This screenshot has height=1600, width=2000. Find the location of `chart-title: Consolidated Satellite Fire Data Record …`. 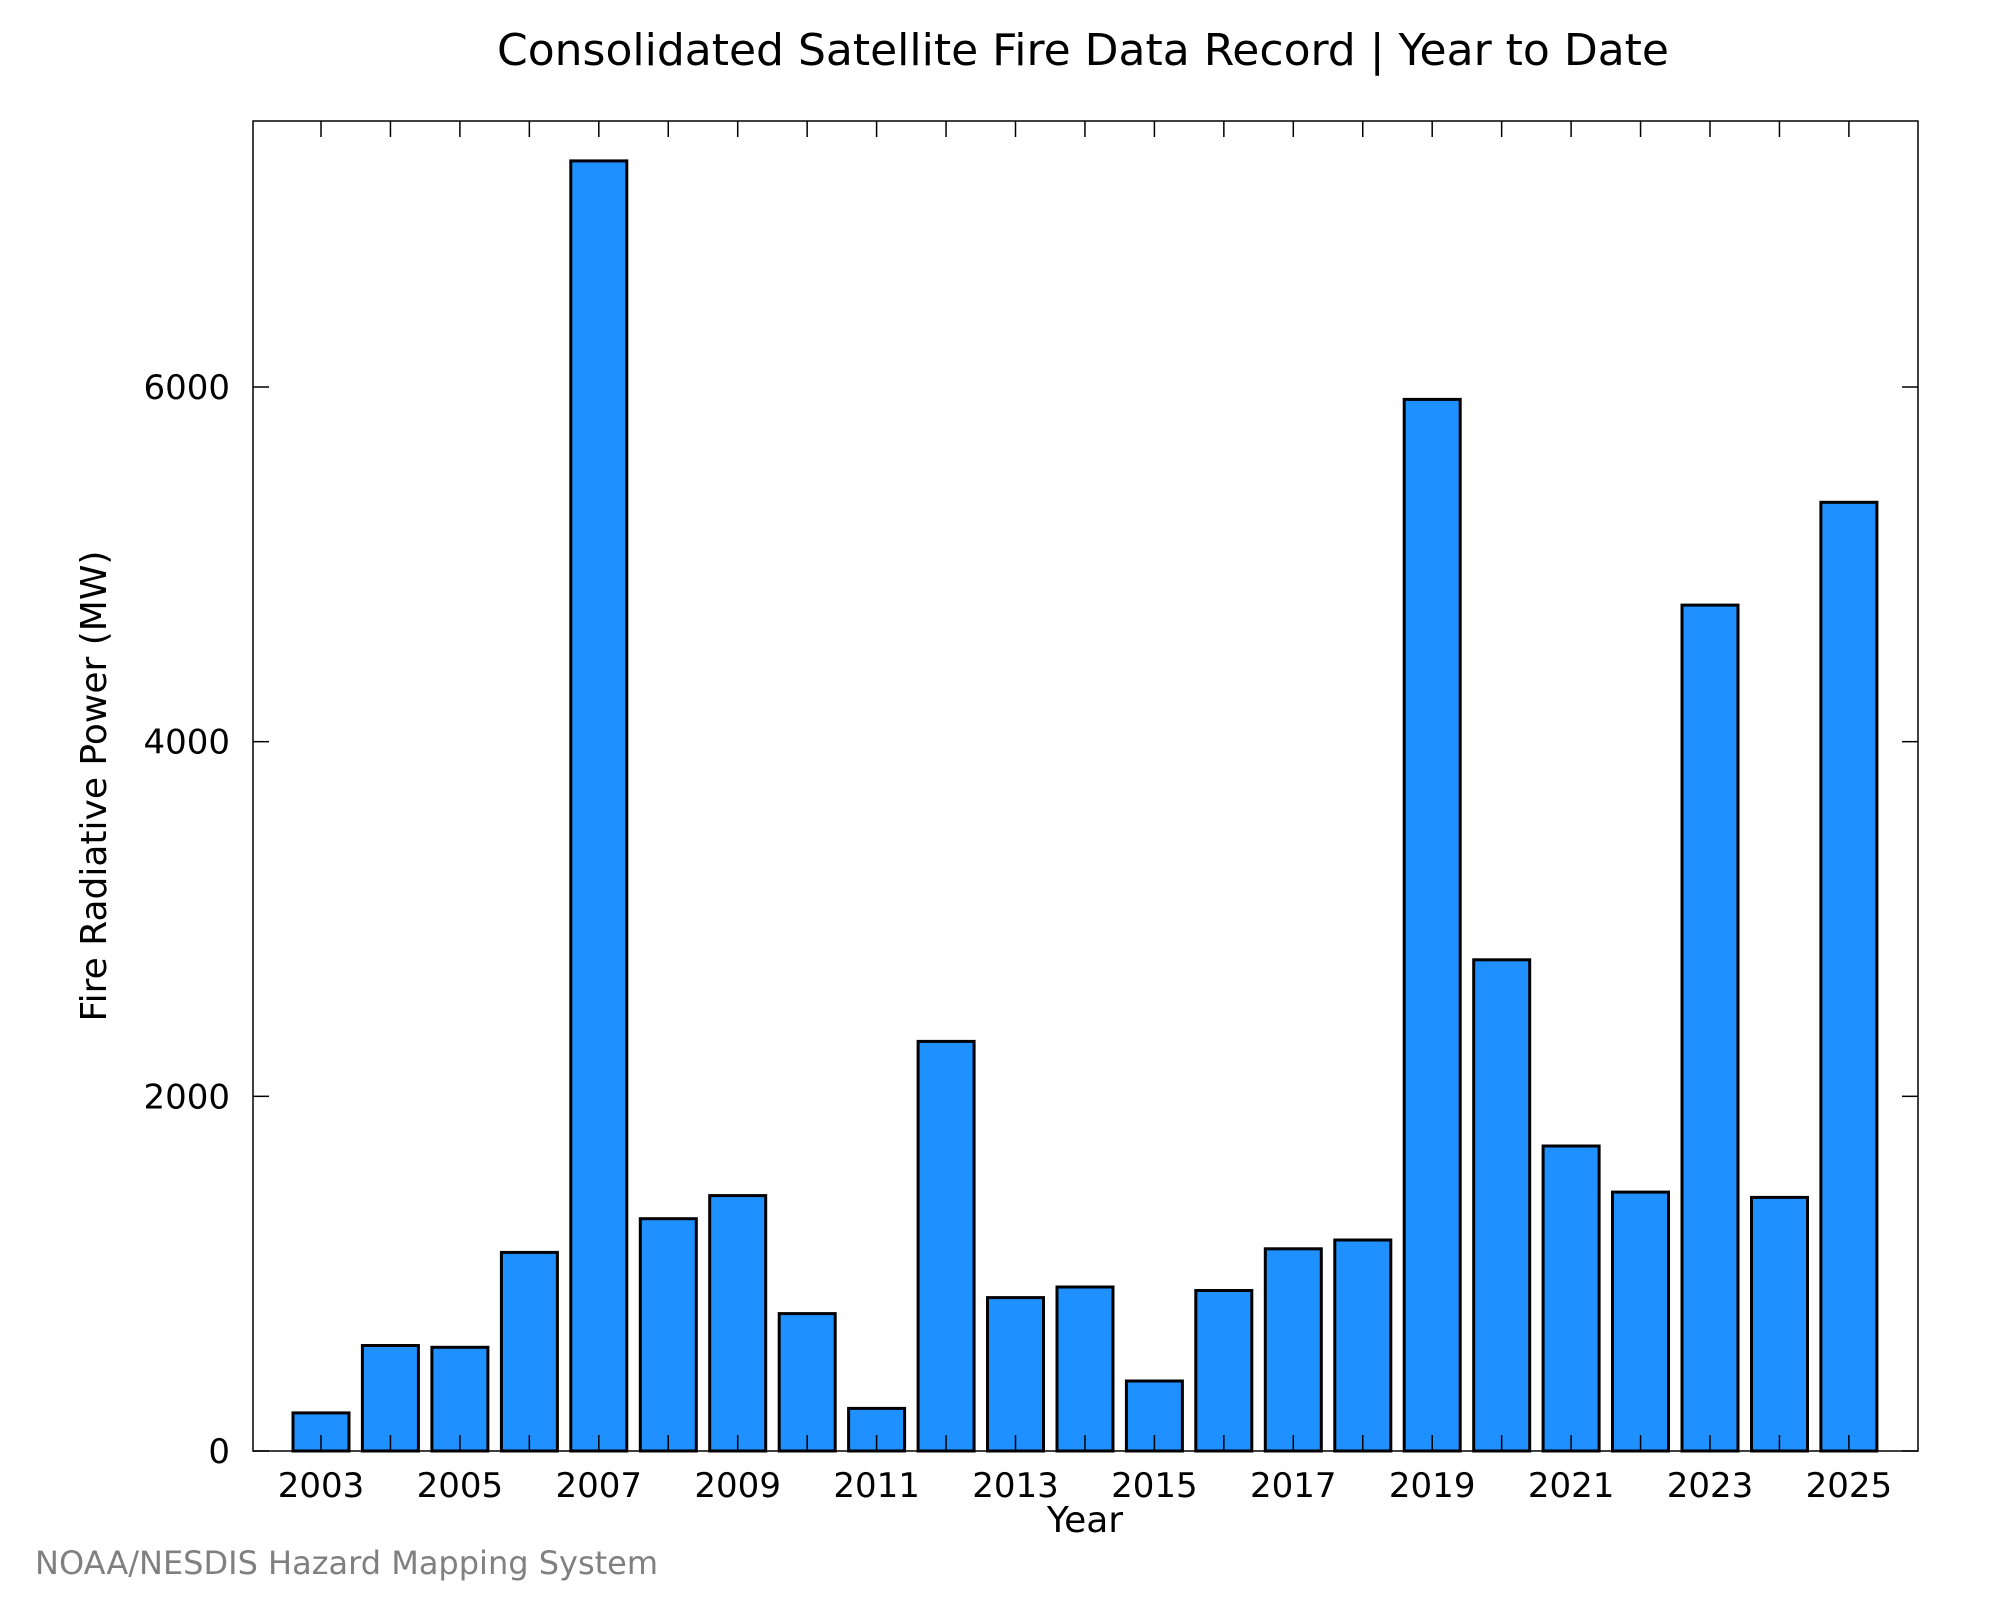

chart-title: Consolidated Satellite Fire Data Record … is located at coordinates (1083, 50).